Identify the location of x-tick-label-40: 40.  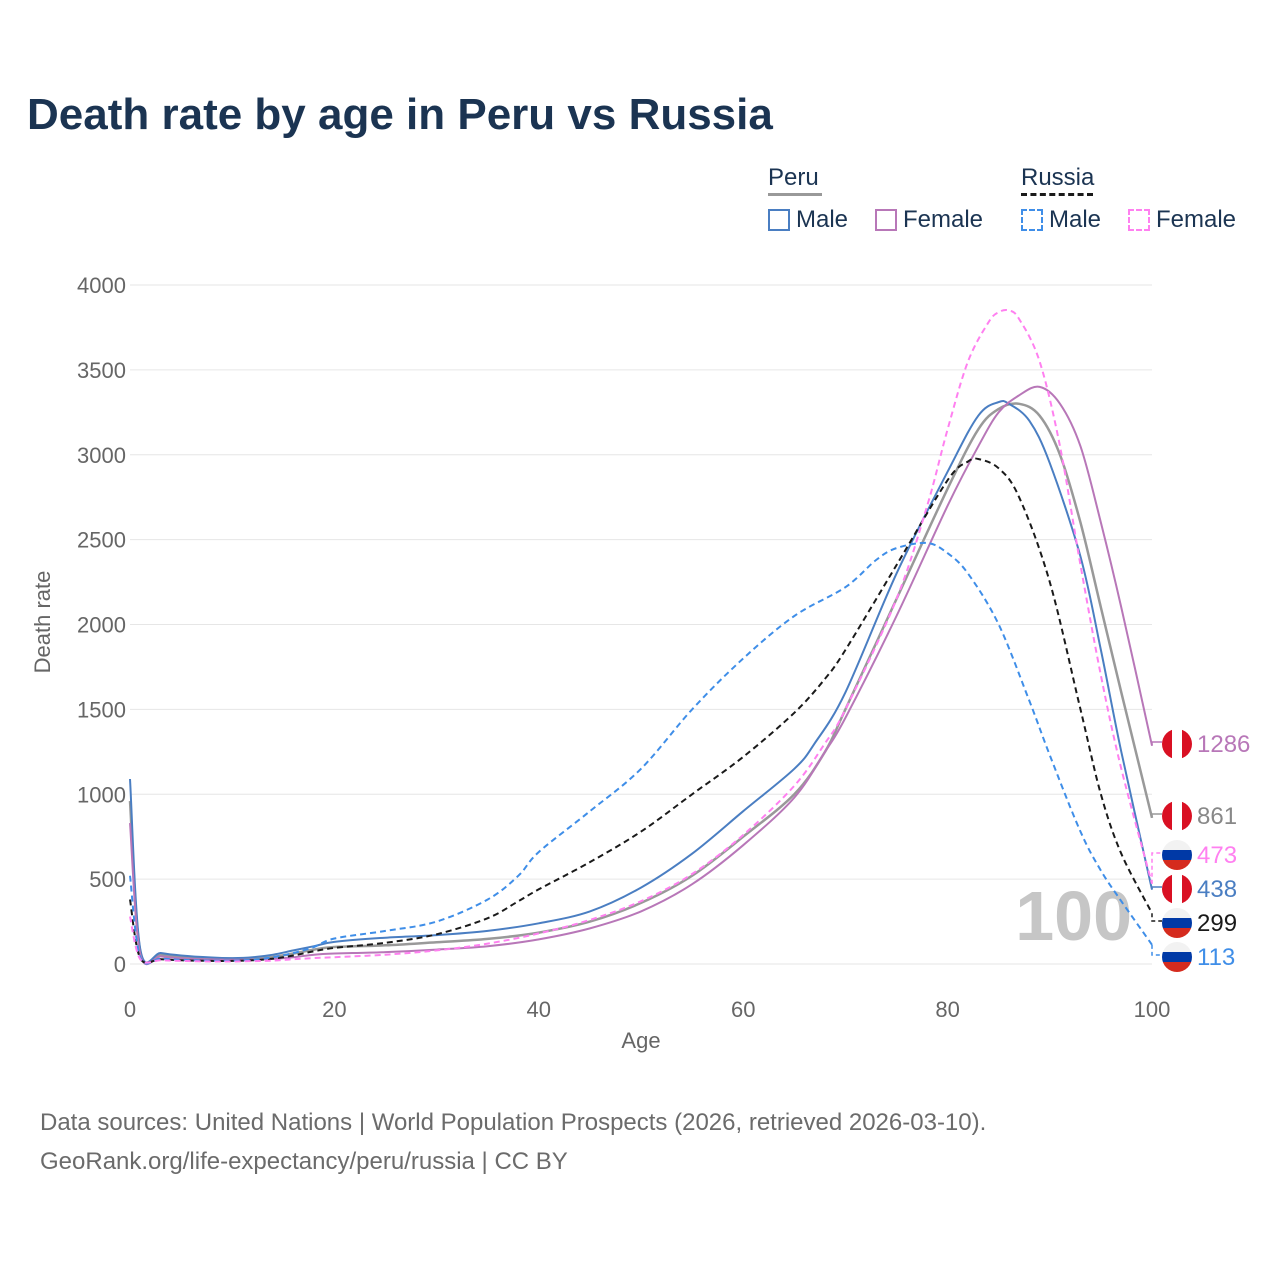
(539, 1009).